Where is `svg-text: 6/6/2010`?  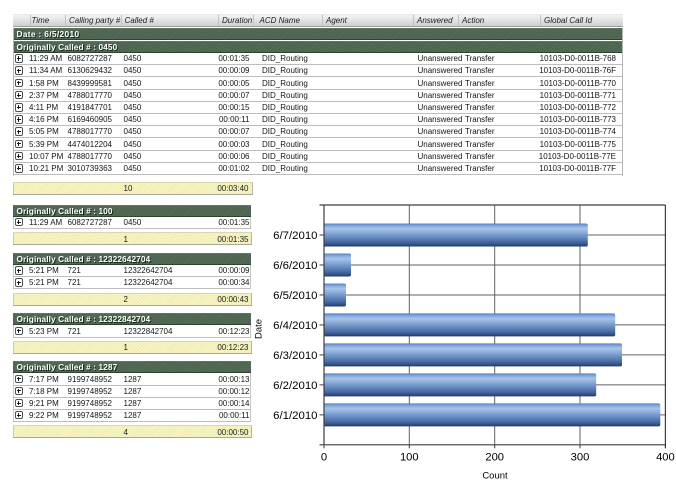 svg-text: 6/6/2010 is located at coordinates (295, 266).